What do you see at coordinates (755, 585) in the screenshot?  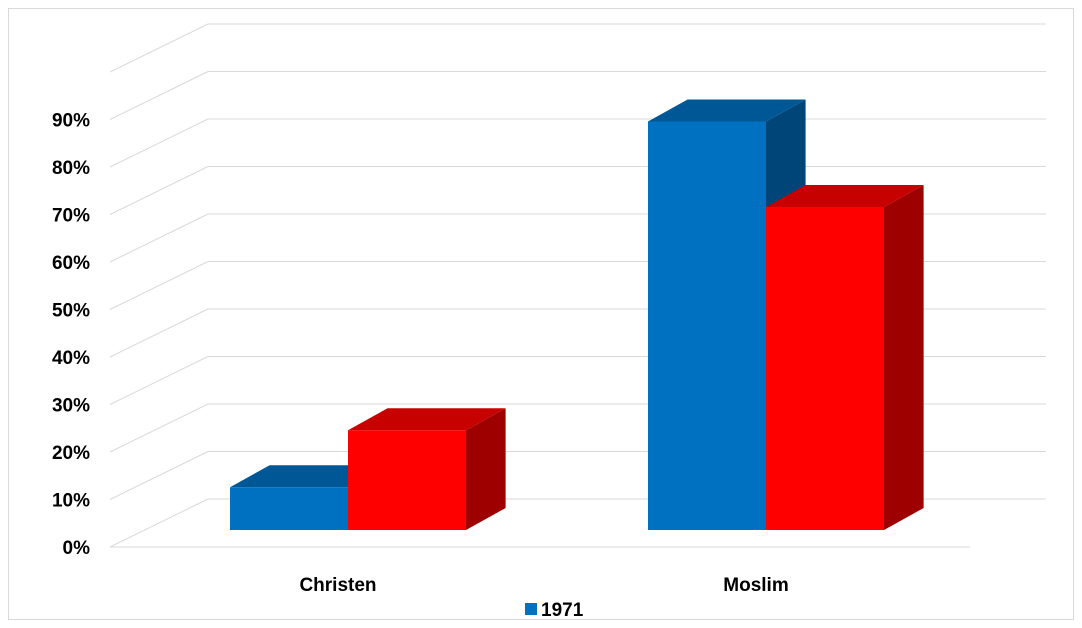 I see `x-category-label: Moslim` at bounding box center [755, 585].